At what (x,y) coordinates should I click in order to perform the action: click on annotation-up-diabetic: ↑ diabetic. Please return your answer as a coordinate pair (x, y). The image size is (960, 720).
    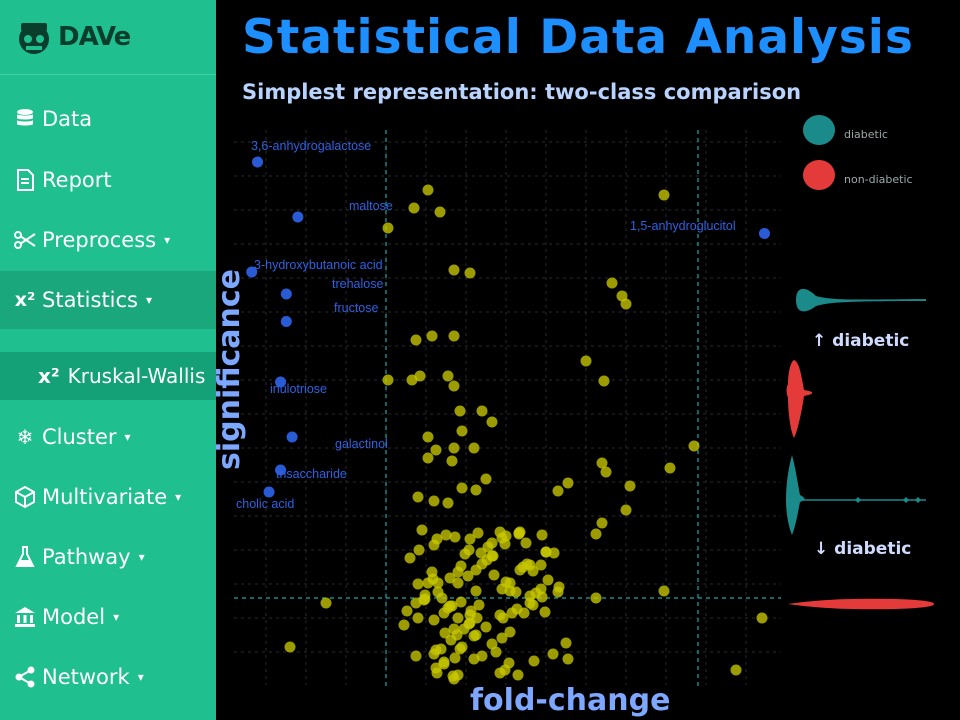
    Looking at the image, I should click on (861, 341).